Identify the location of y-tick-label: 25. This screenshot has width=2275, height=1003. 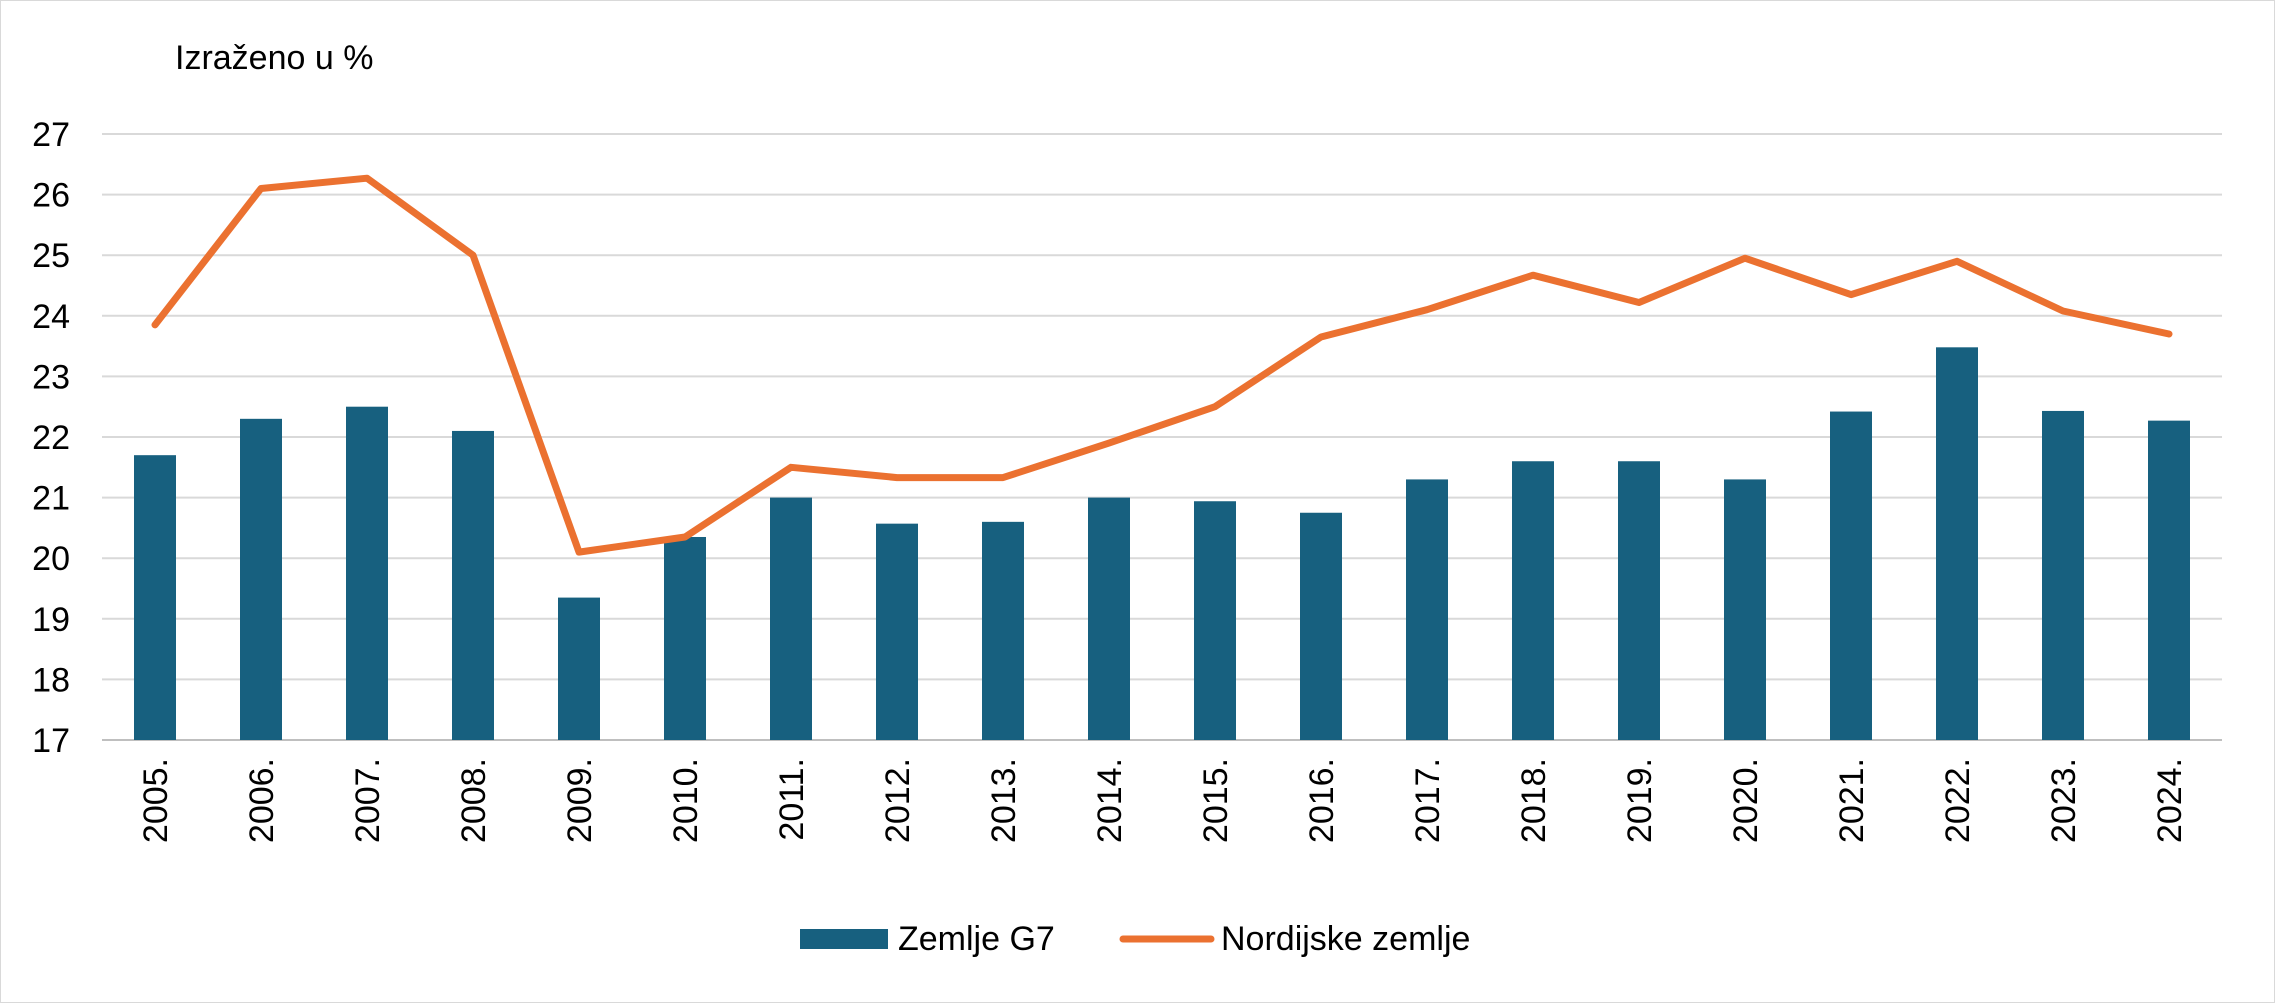
(51, 256).